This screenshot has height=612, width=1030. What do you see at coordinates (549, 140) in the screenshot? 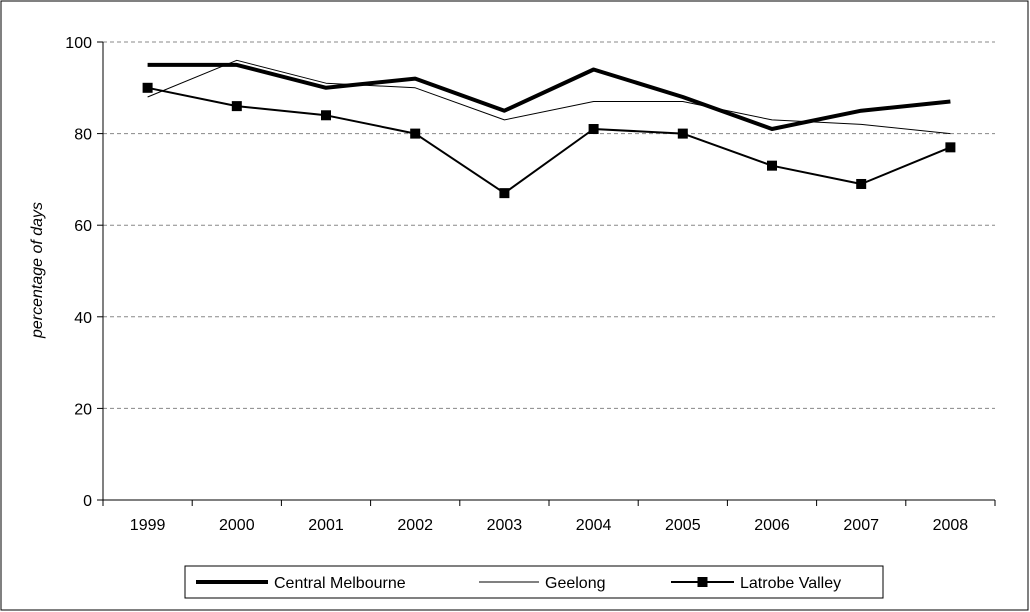
I see `series-line-latrobe-valley` at bounding box center [549, 140].